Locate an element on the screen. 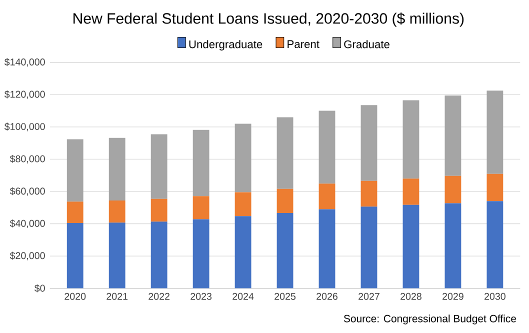  x-tick-label: 2026 is located at coordinates (327, 296).